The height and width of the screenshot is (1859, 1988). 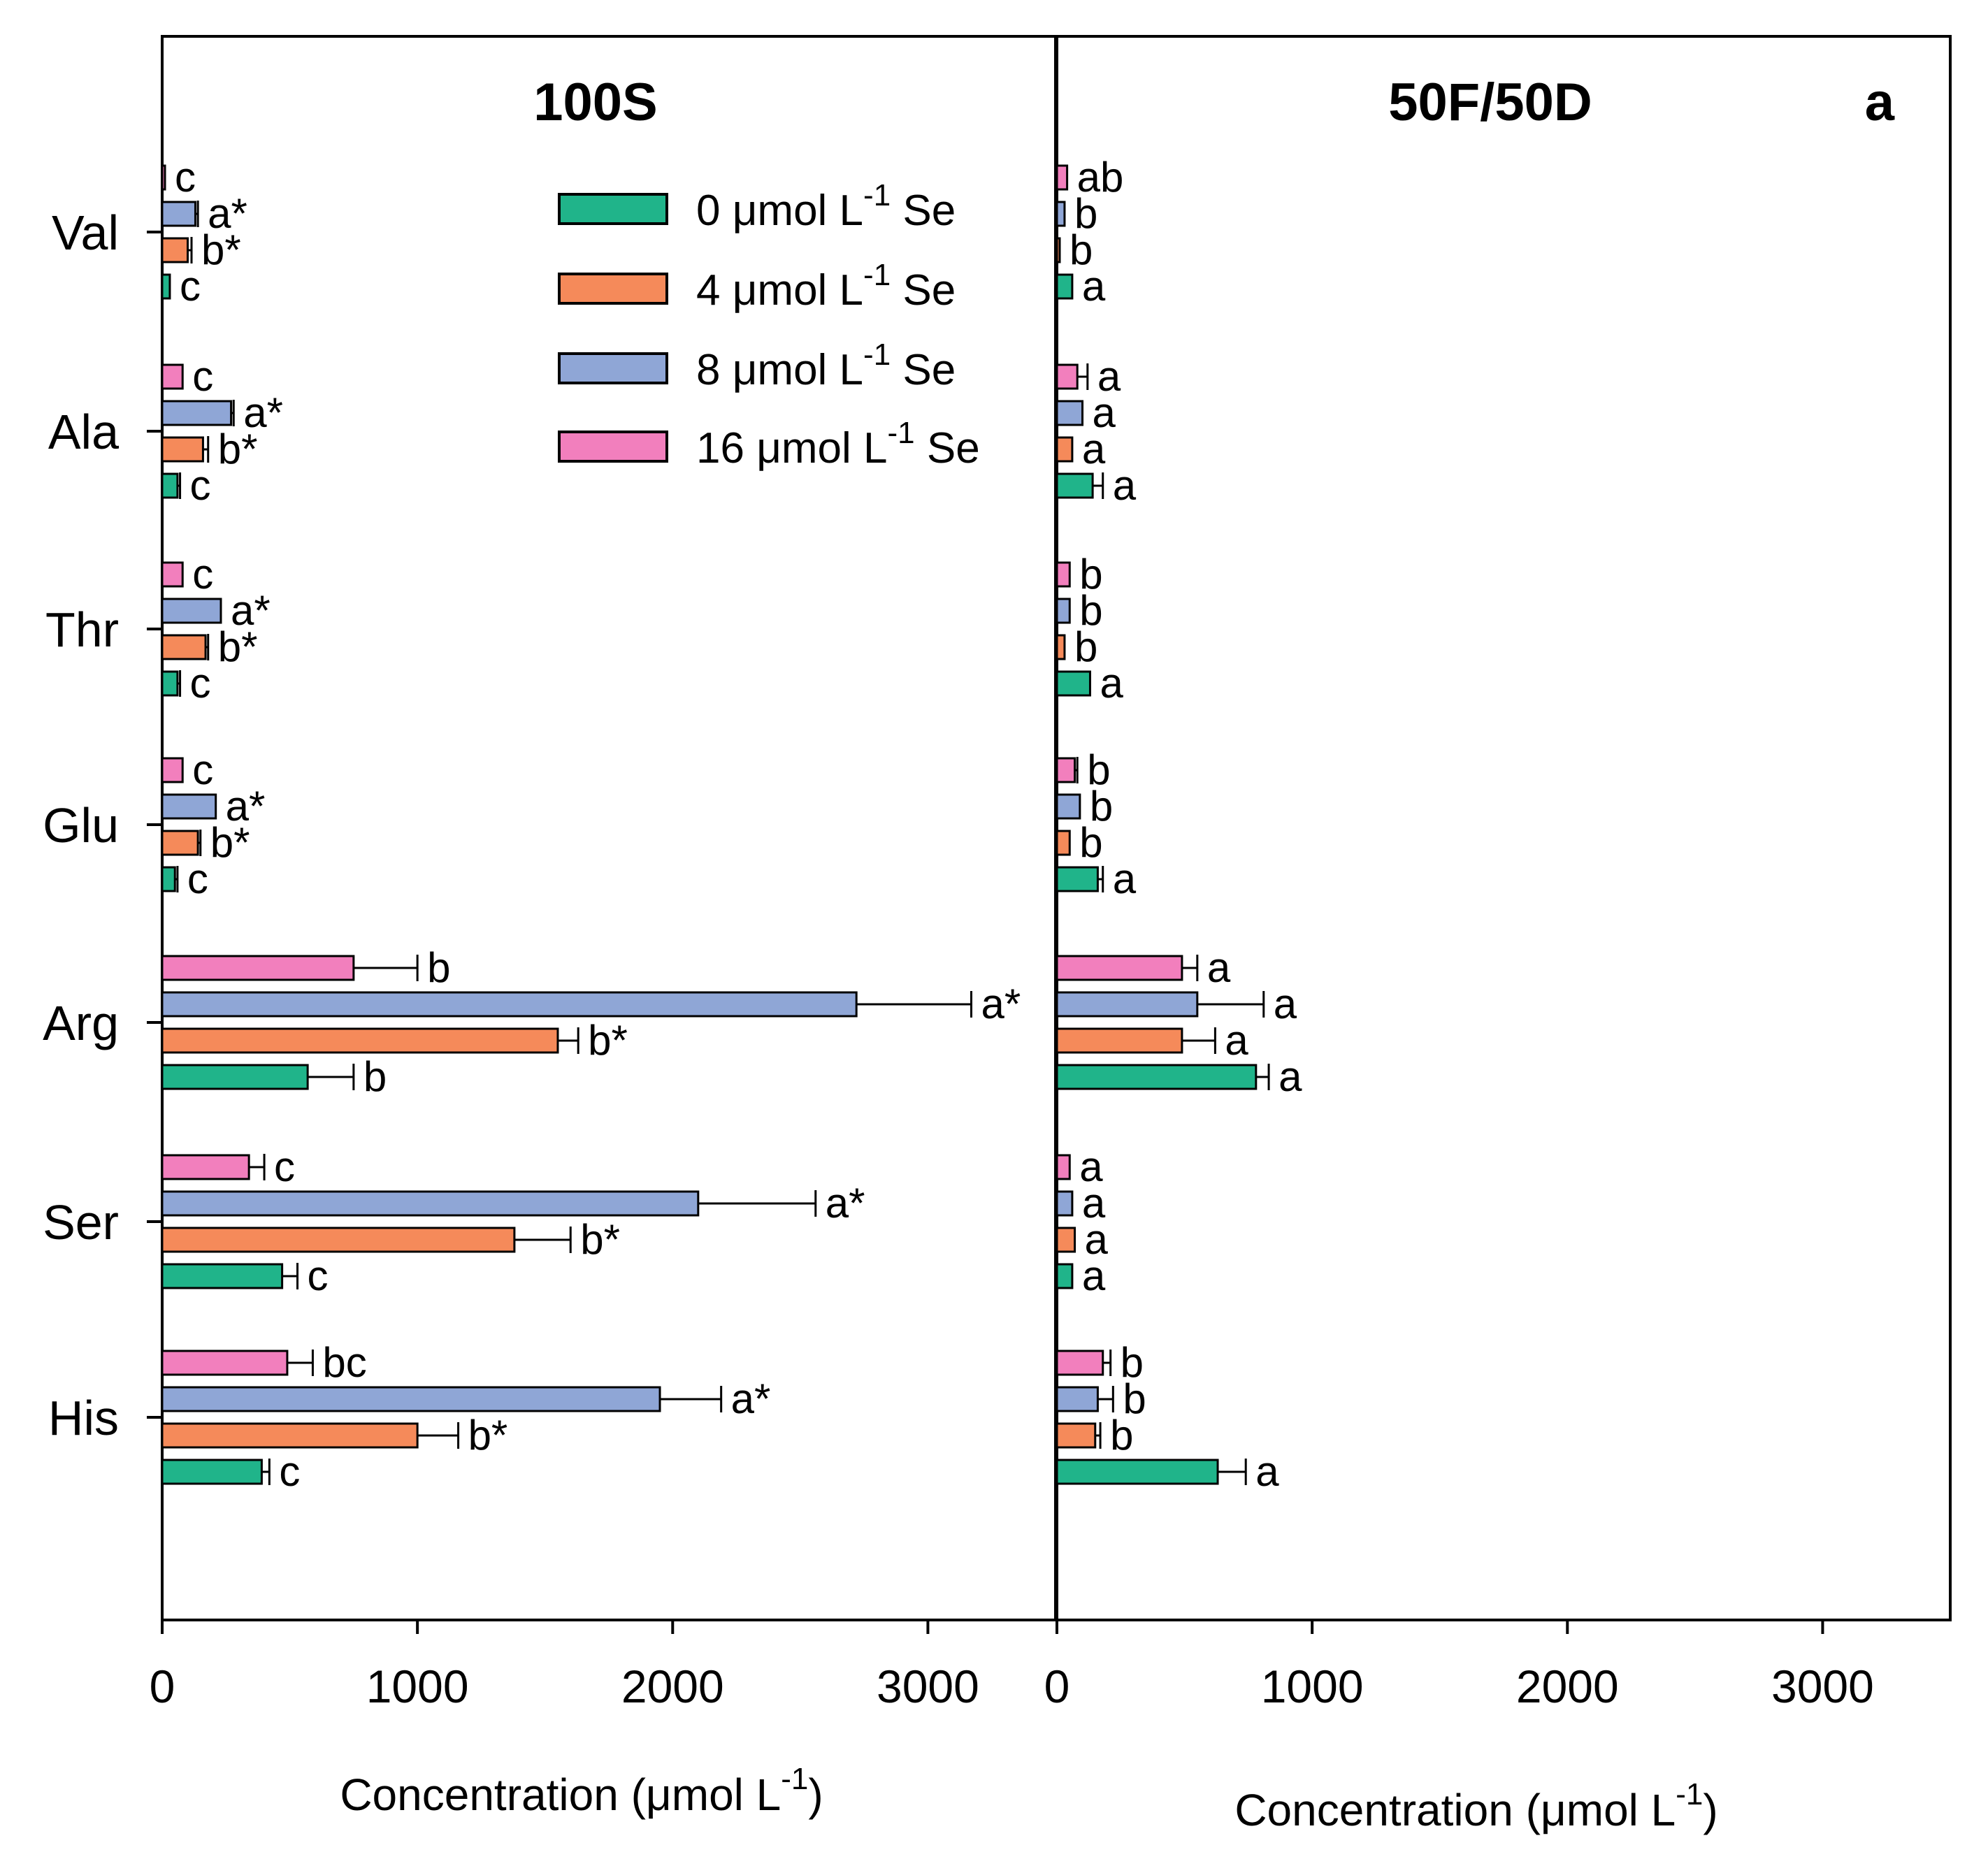 What do you see at coordinates (1100, 177) in the screenshot?
I see `significance-label: ab` at bounding box center [1100, 177].